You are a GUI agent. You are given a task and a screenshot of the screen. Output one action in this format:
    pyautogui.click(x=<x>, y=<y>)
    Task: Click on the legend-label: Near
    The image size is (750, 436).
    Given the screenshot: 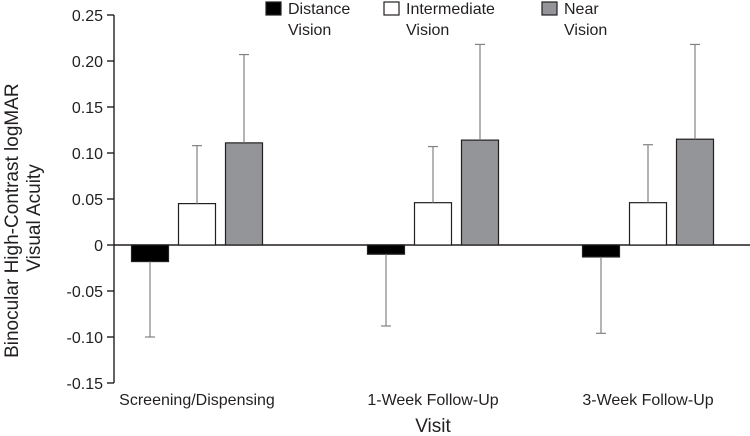 What is the action you would take?
    pyautogui.click(x=581, y=9)
    